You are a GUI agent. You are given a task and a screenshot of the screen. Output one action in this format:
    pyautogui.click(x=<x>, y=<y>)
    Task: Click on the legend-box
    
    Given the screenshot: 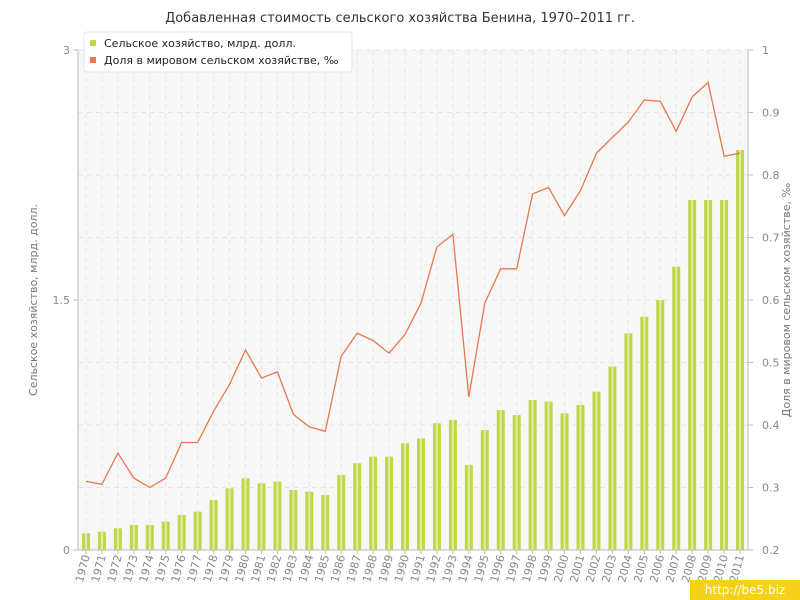 What is the action you would take?
    pyautogui.click(x=218, y=52)
    